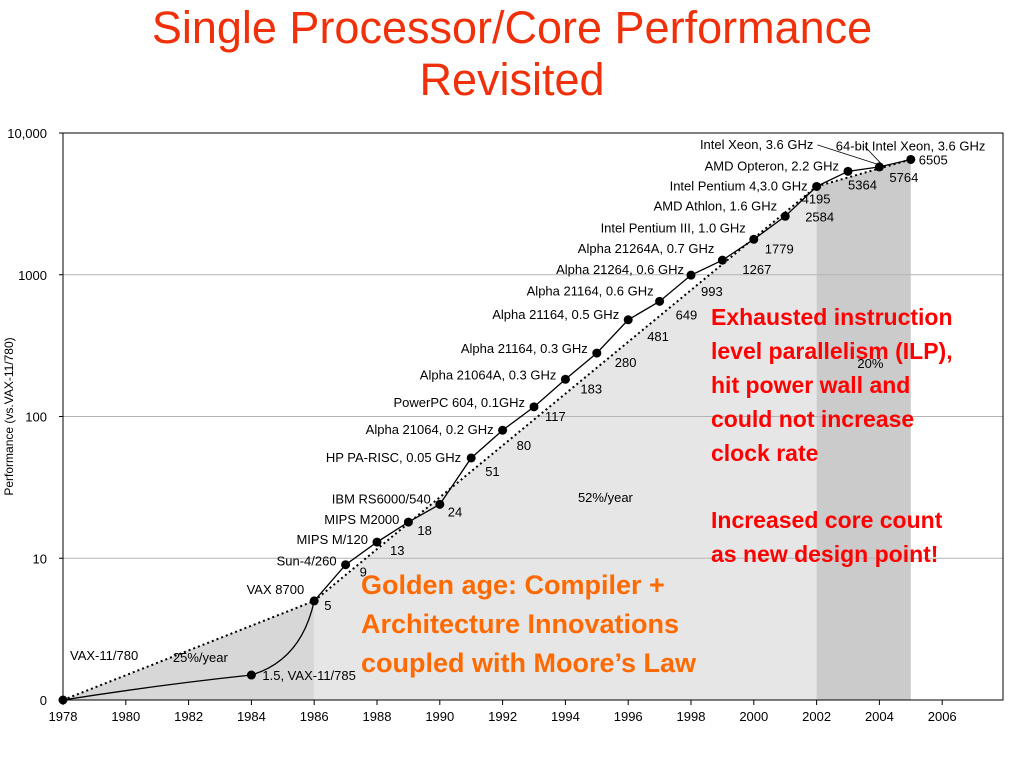  What do you see at coordinates (36, 417) in the screenshot?
I see `y-tick-label: 100` at bounding box center [36, 417].